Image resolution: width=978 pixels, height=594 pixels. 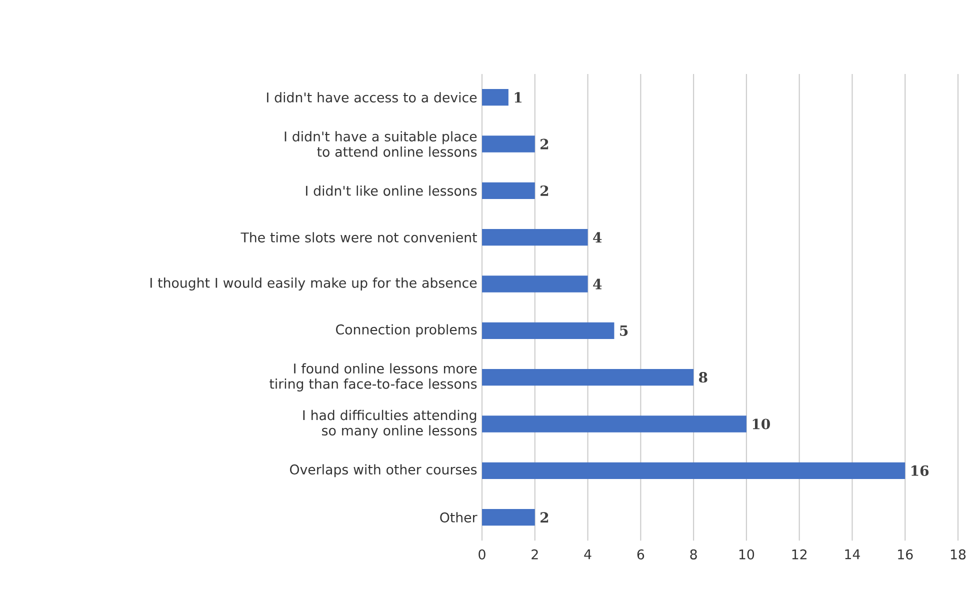 What do you see at coordinates (535, 554) in the screenshot?
I see `x-tick-label: 2` at bounding box center [535, 554].